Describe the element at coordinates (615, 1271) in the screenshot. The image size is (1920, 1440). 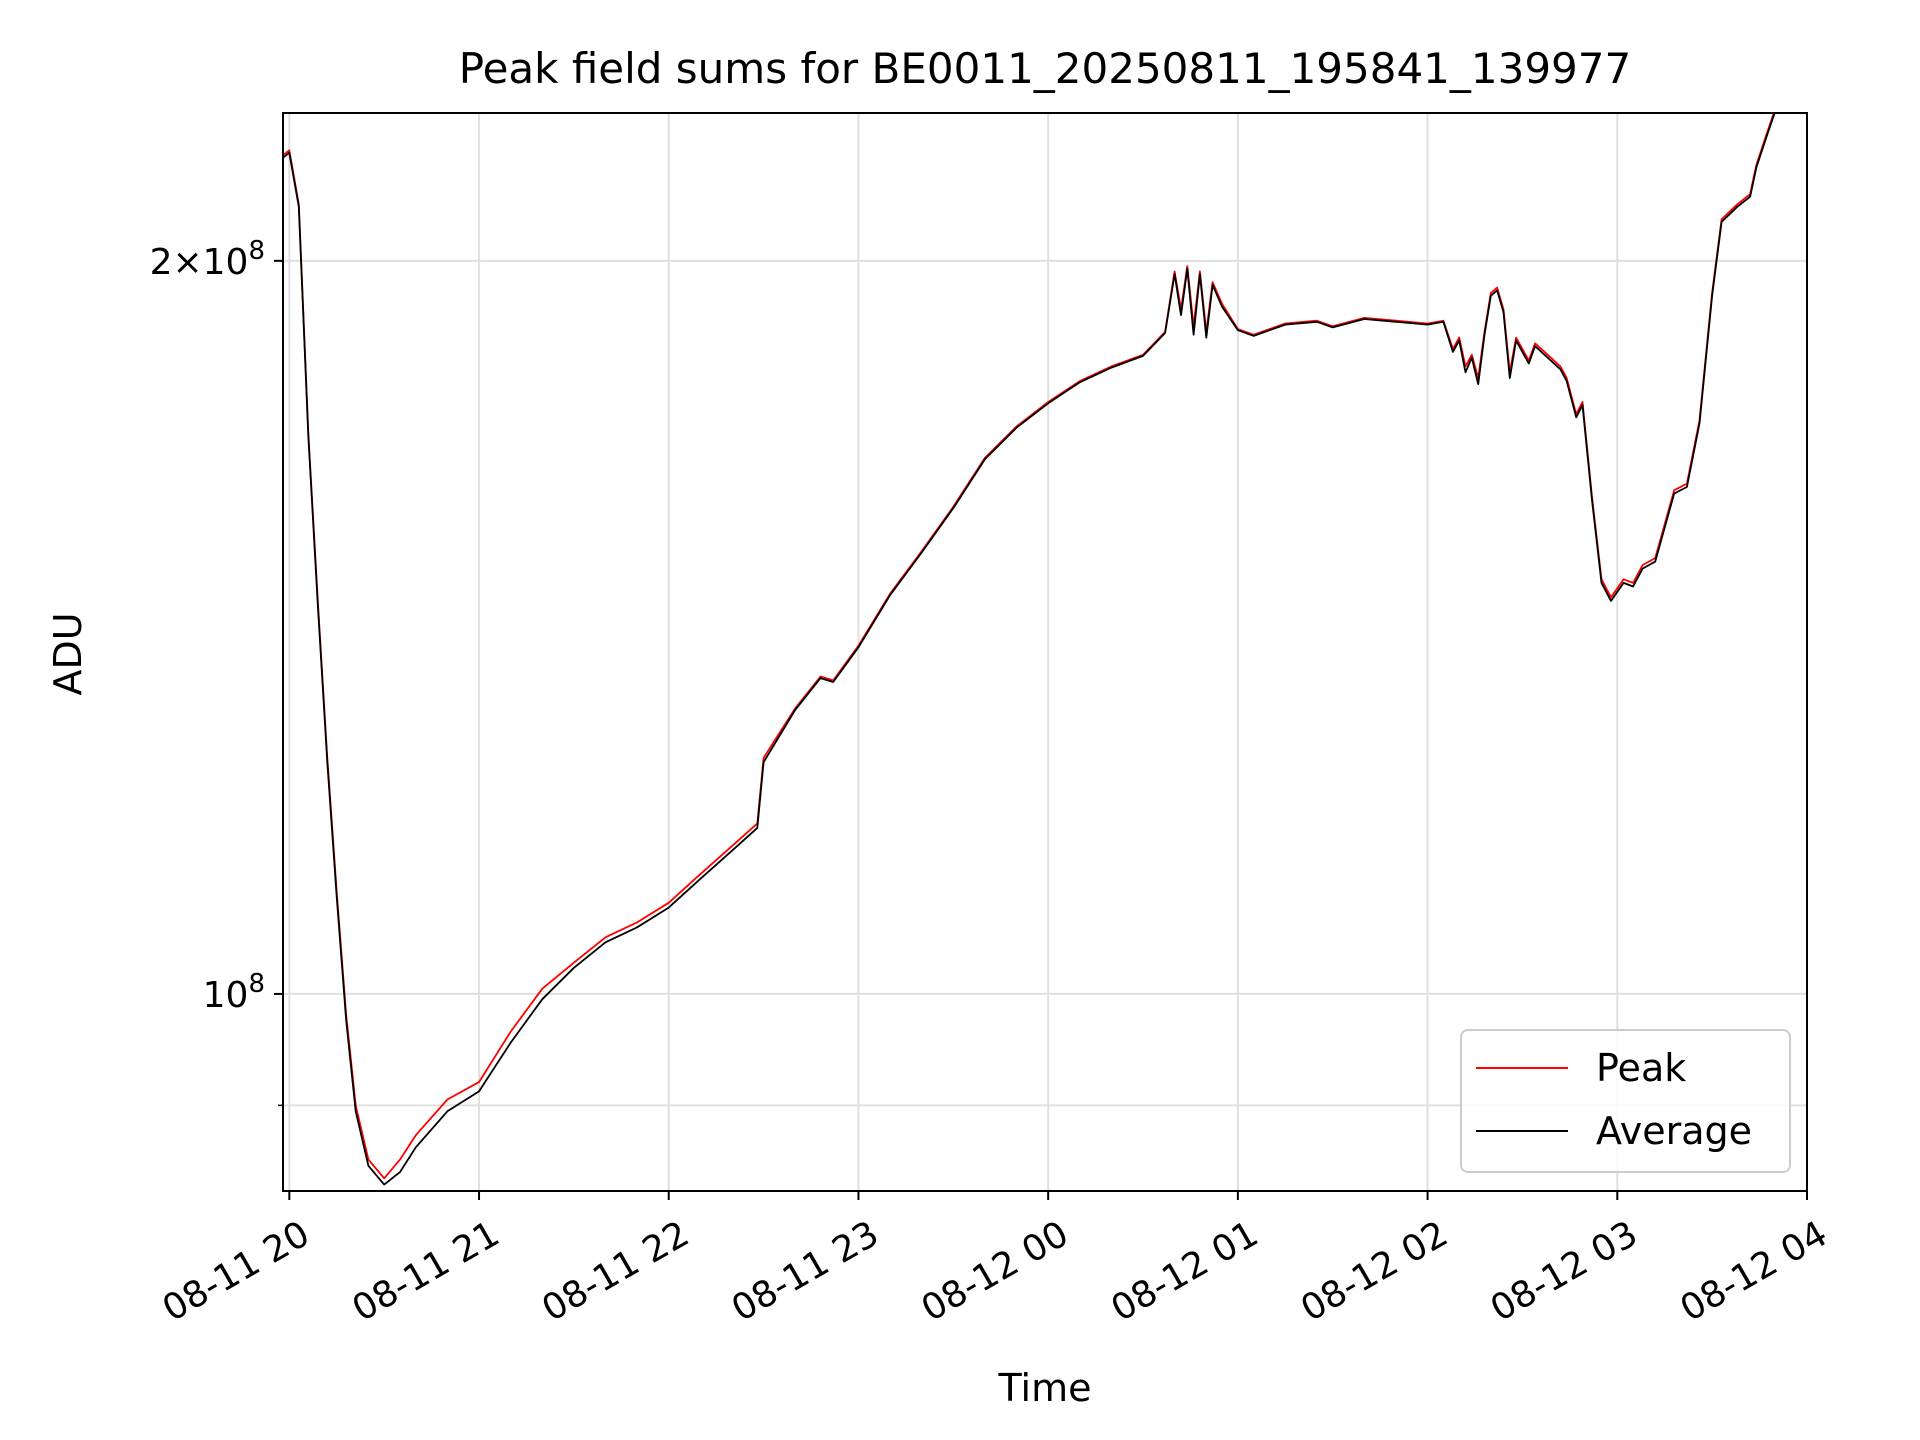
I see `x-tick-label: 08-11 22` at that location.